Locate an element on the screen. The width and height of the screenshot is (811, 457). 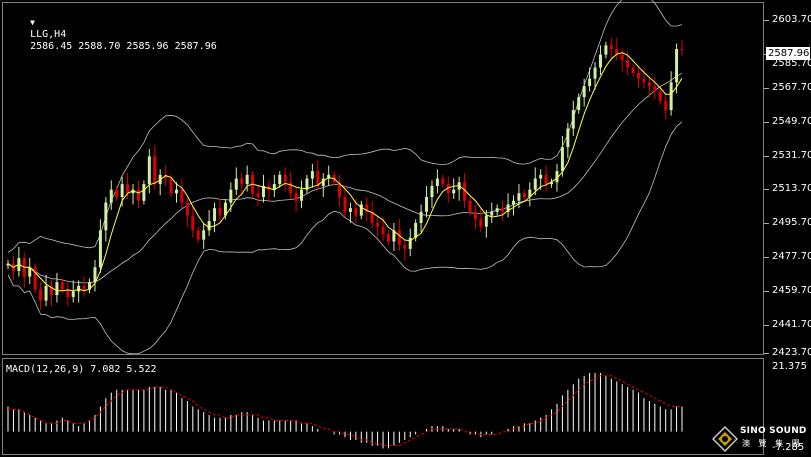
ohlc-values: 2586.45 2588.70 2585.96 2587.96 is located at coordinates (123, 46).